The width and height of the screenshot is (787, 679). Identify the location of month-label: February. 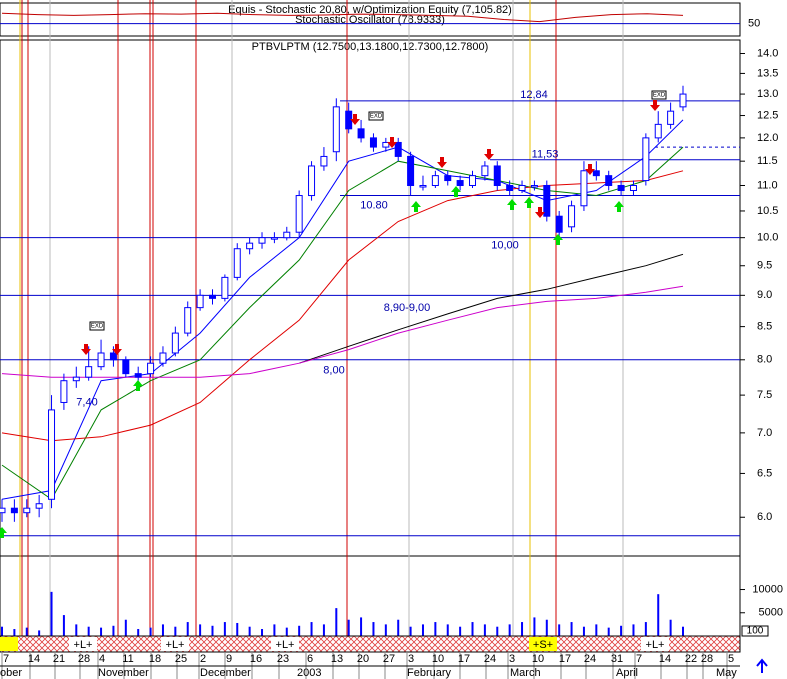
(429, 673).